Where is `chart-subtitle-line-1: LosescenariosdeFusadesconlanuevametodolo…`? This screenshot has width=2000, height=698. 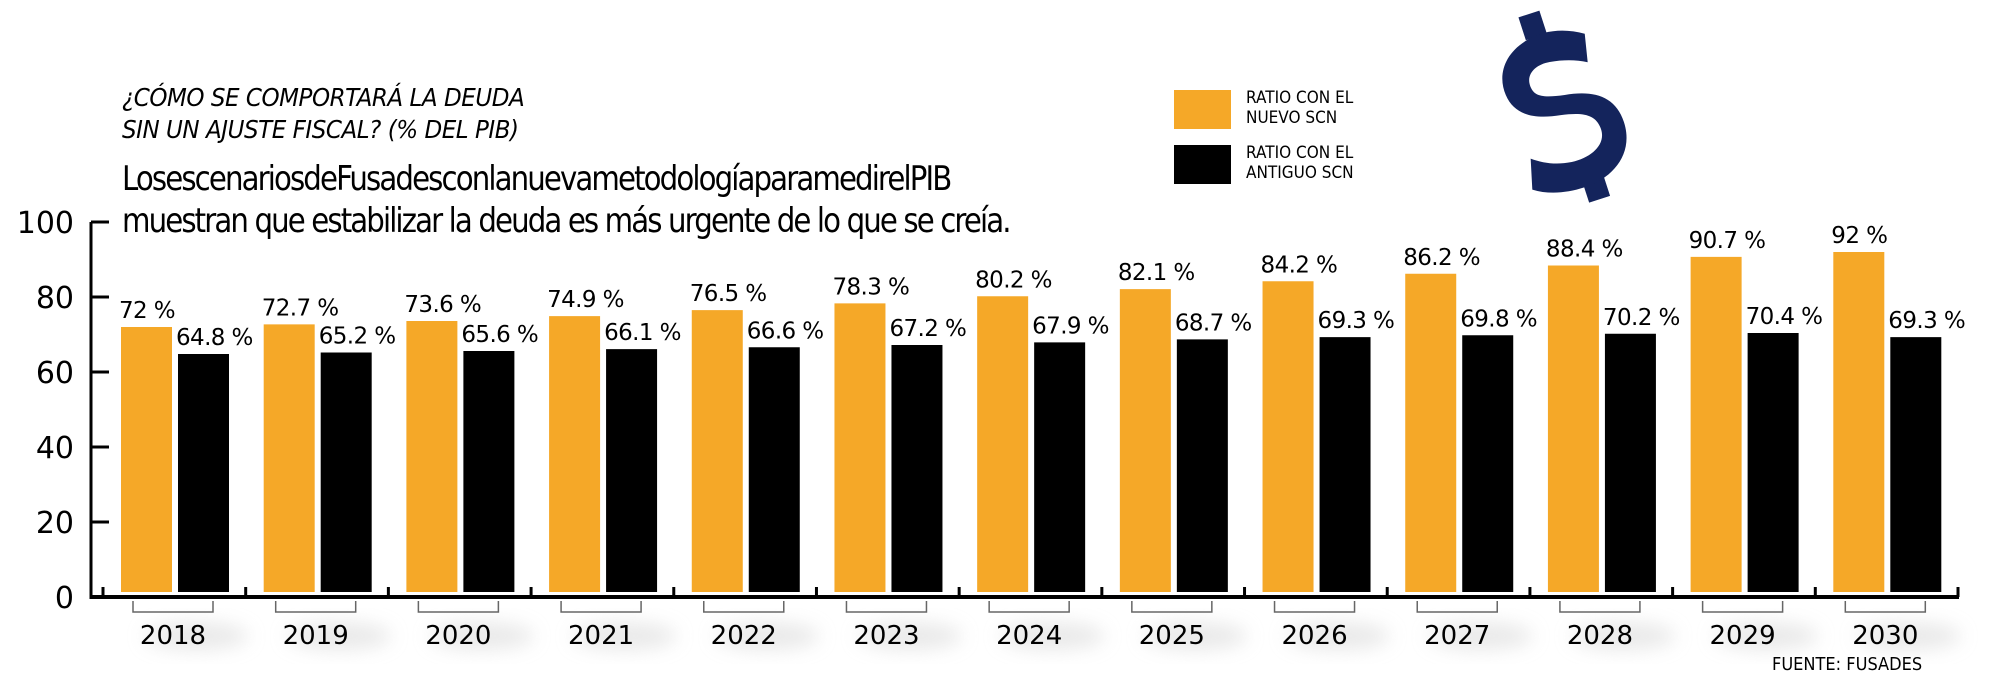 chart-subtitle-line-1: LosescenariosdeFusadesconlanuevametodolo… is located at coordinates (537, 179).